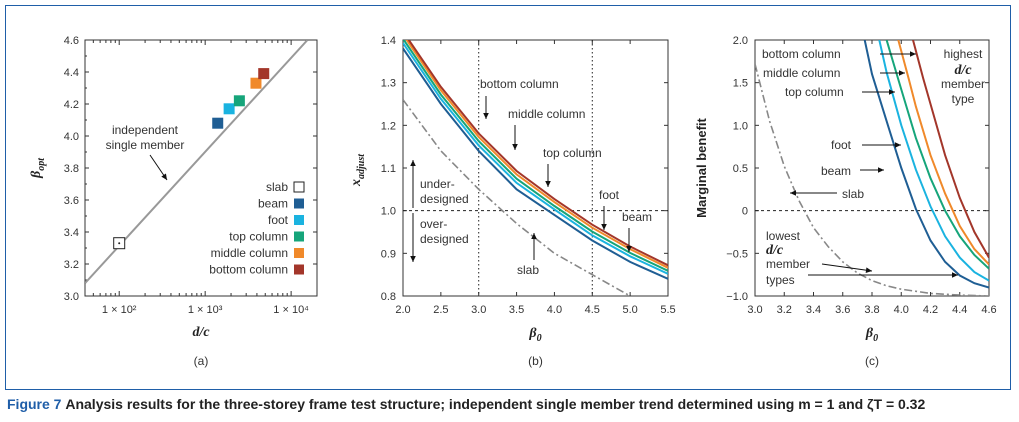  What do you see at coordinates (256, 83) in the screenshot?
I see `data-point-middle-column` at bounding box center [256, 83].